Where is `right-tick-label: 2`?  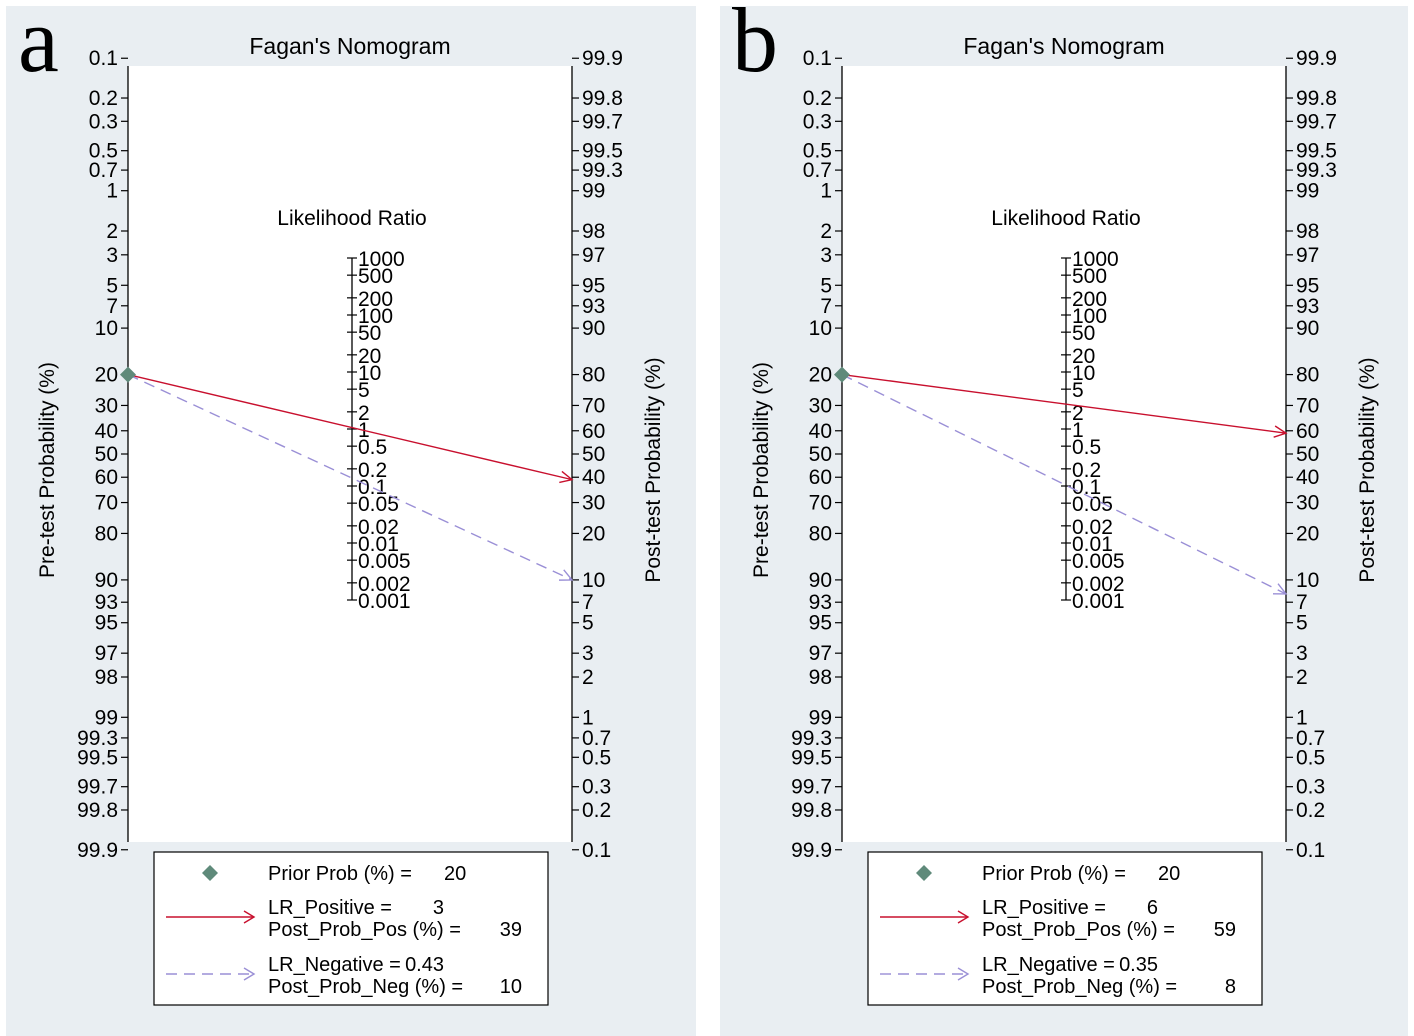
right-tick-label: 2 is located at coordinates (1302, 677).